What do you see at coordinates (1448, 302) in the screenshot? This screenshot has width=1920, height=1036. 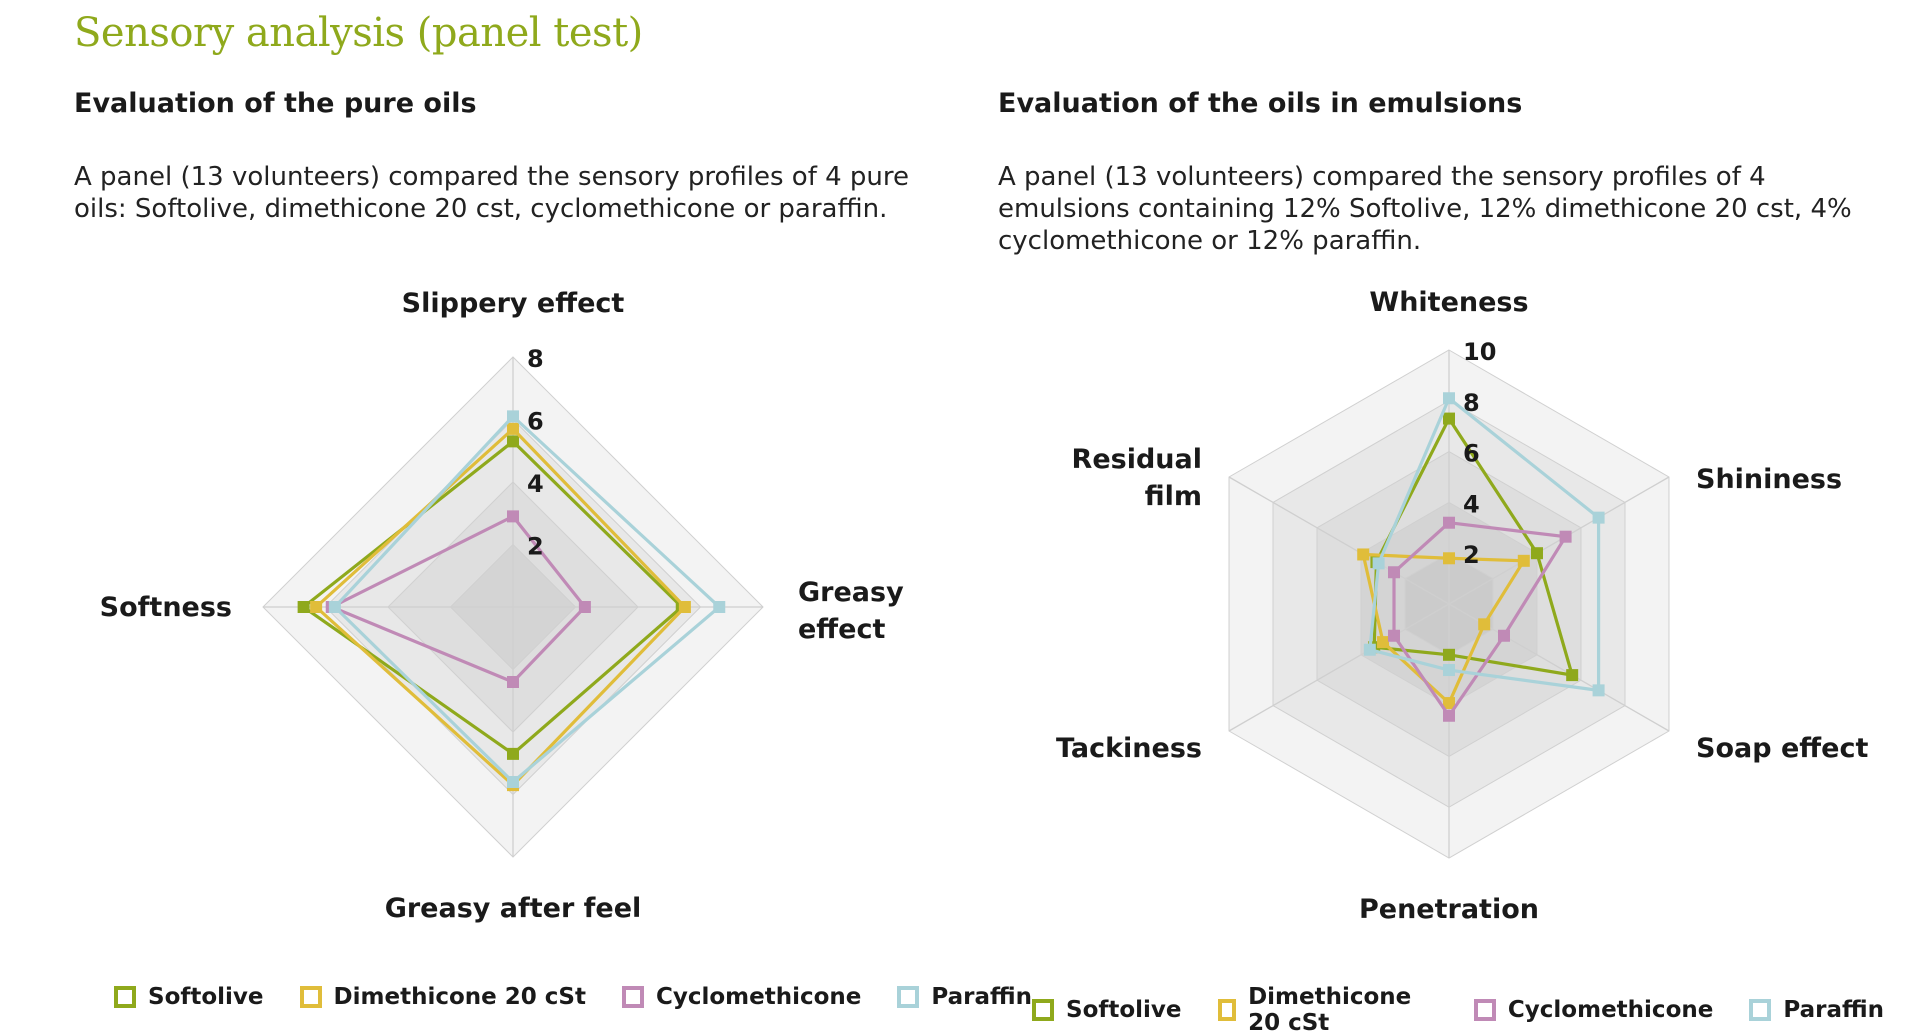 I see `axis-label: Whiteness` at bounding box center [1448, 302].